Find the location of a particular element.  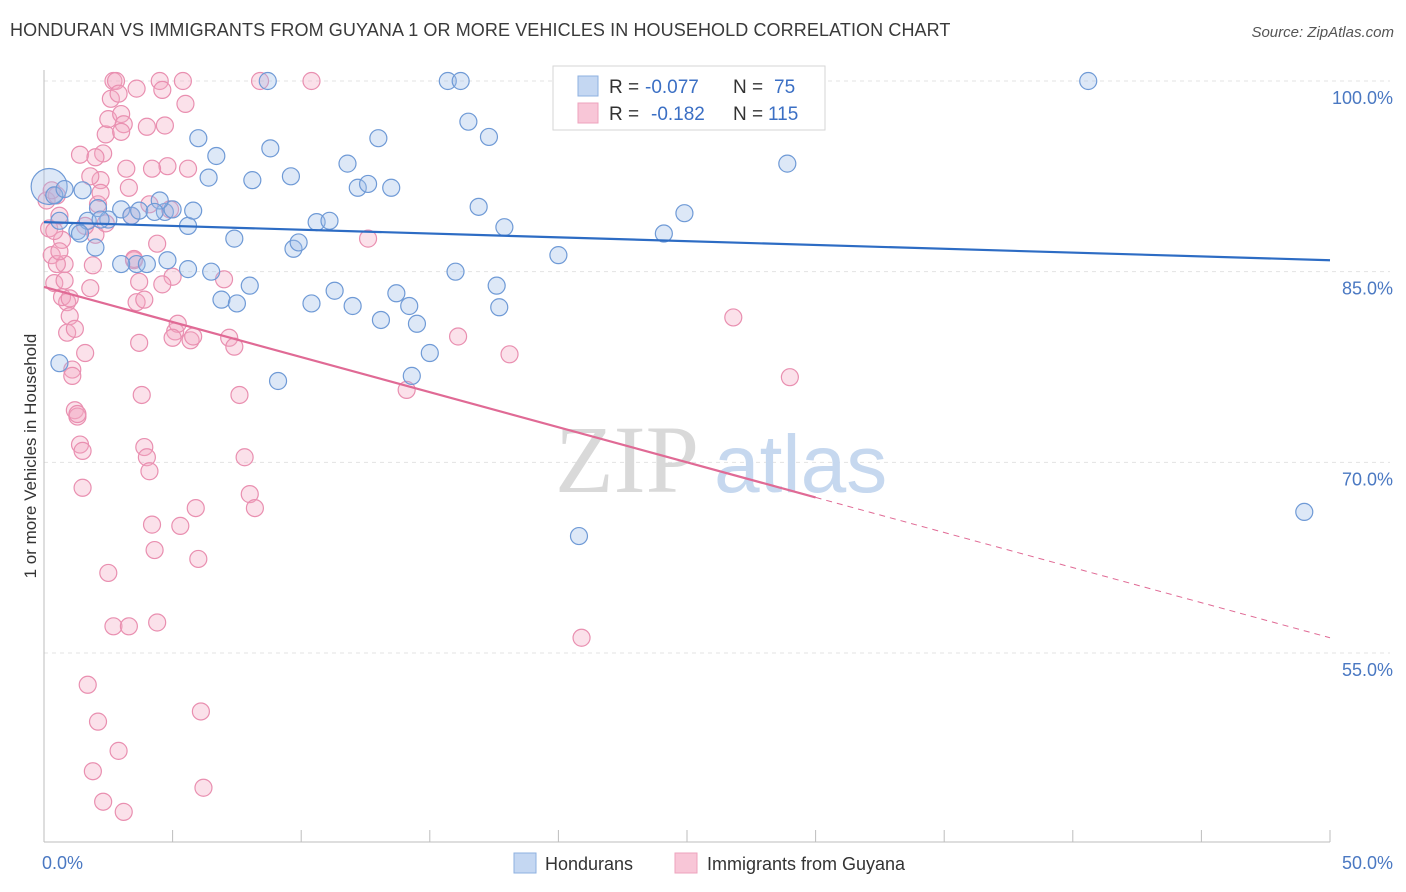

legend: R = -0.077 N = 75 R = -0.182 N = 115 is located at coordinates (689, 98).